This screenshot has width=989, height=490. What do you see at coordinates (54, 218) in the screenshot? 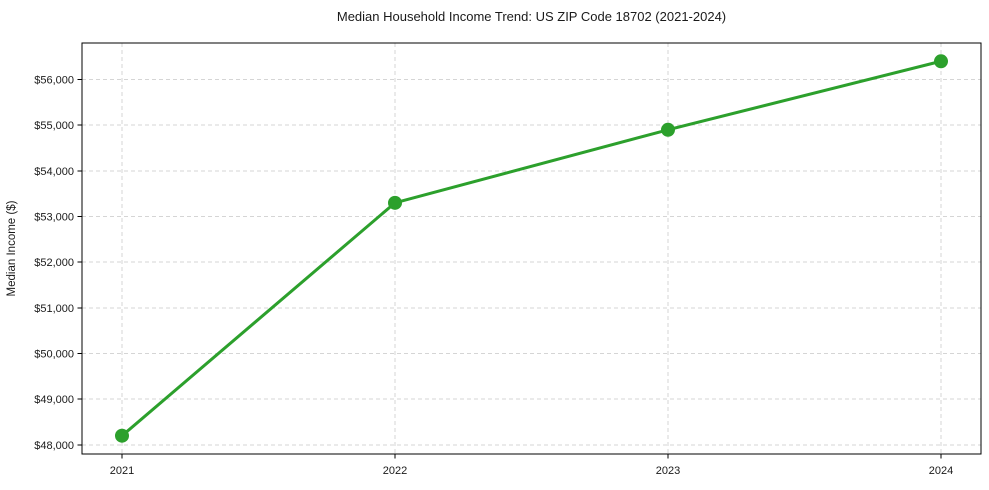
I see `y-tick-label: $53,000` at bounding box center [54, 218].